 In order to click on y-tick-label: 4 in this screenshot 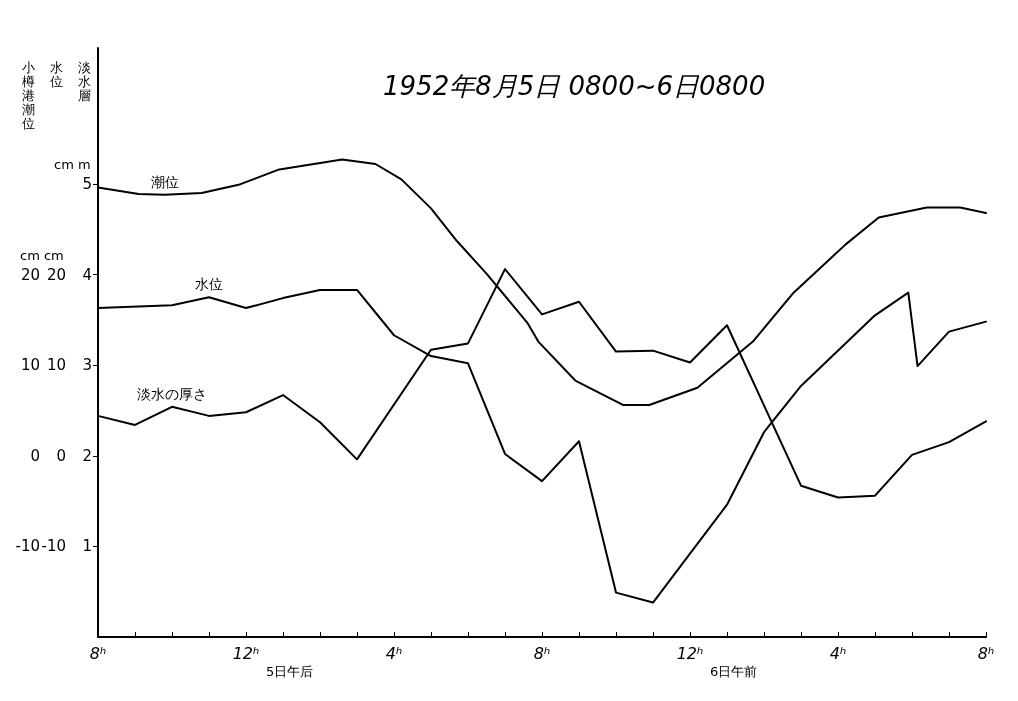, I will do `click(87, 274)`.